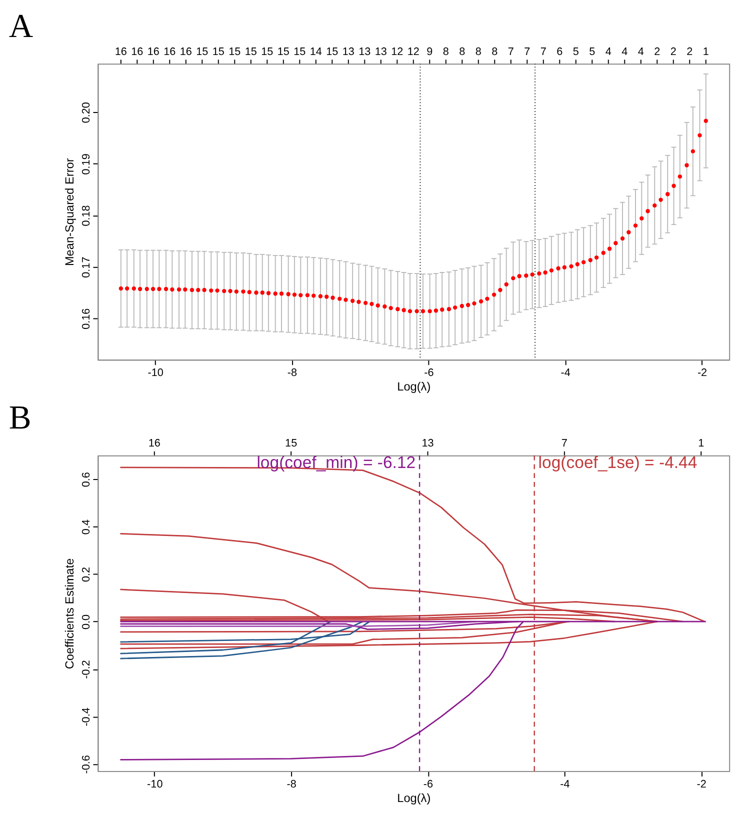  What do you see at coordinates (86, 267) in the screenshot?
I see `y-tick-label: 0.17` at bounding box center [86, 267].